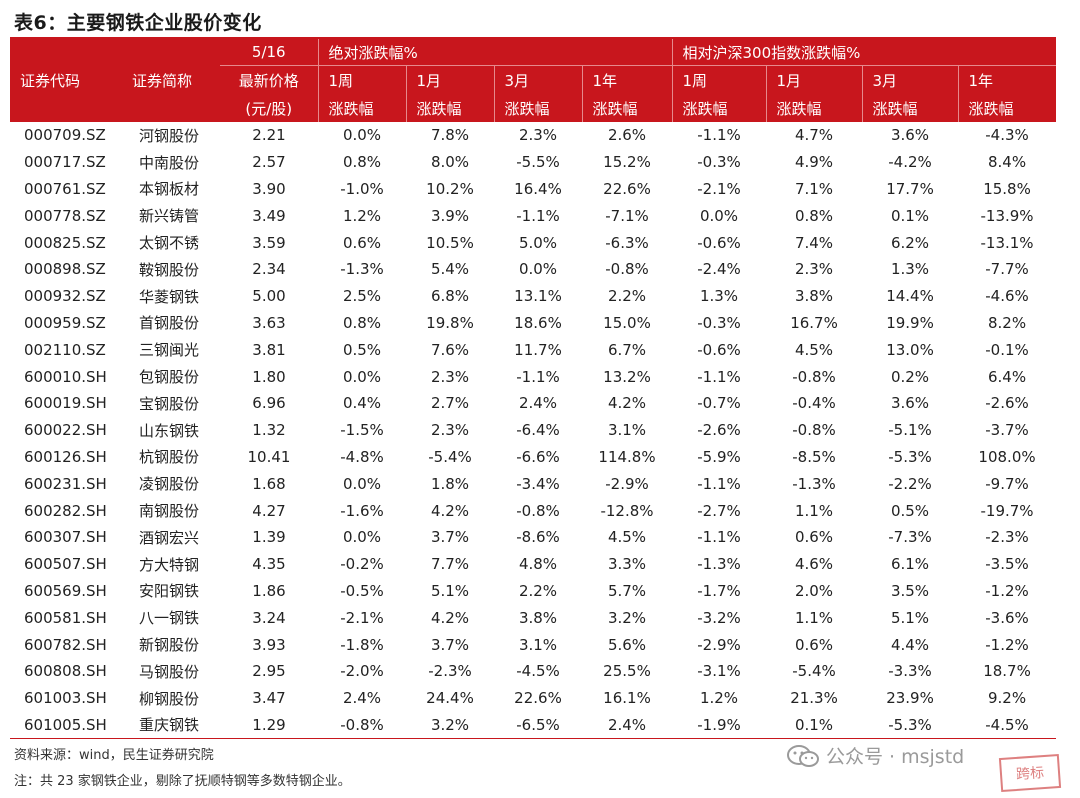 This screenshot has width=1080, height=798. What do you see at coordinates (169, 135) in the screenshot?
I see `stock-name: 河钢股份` at bounding box center [169, 135].